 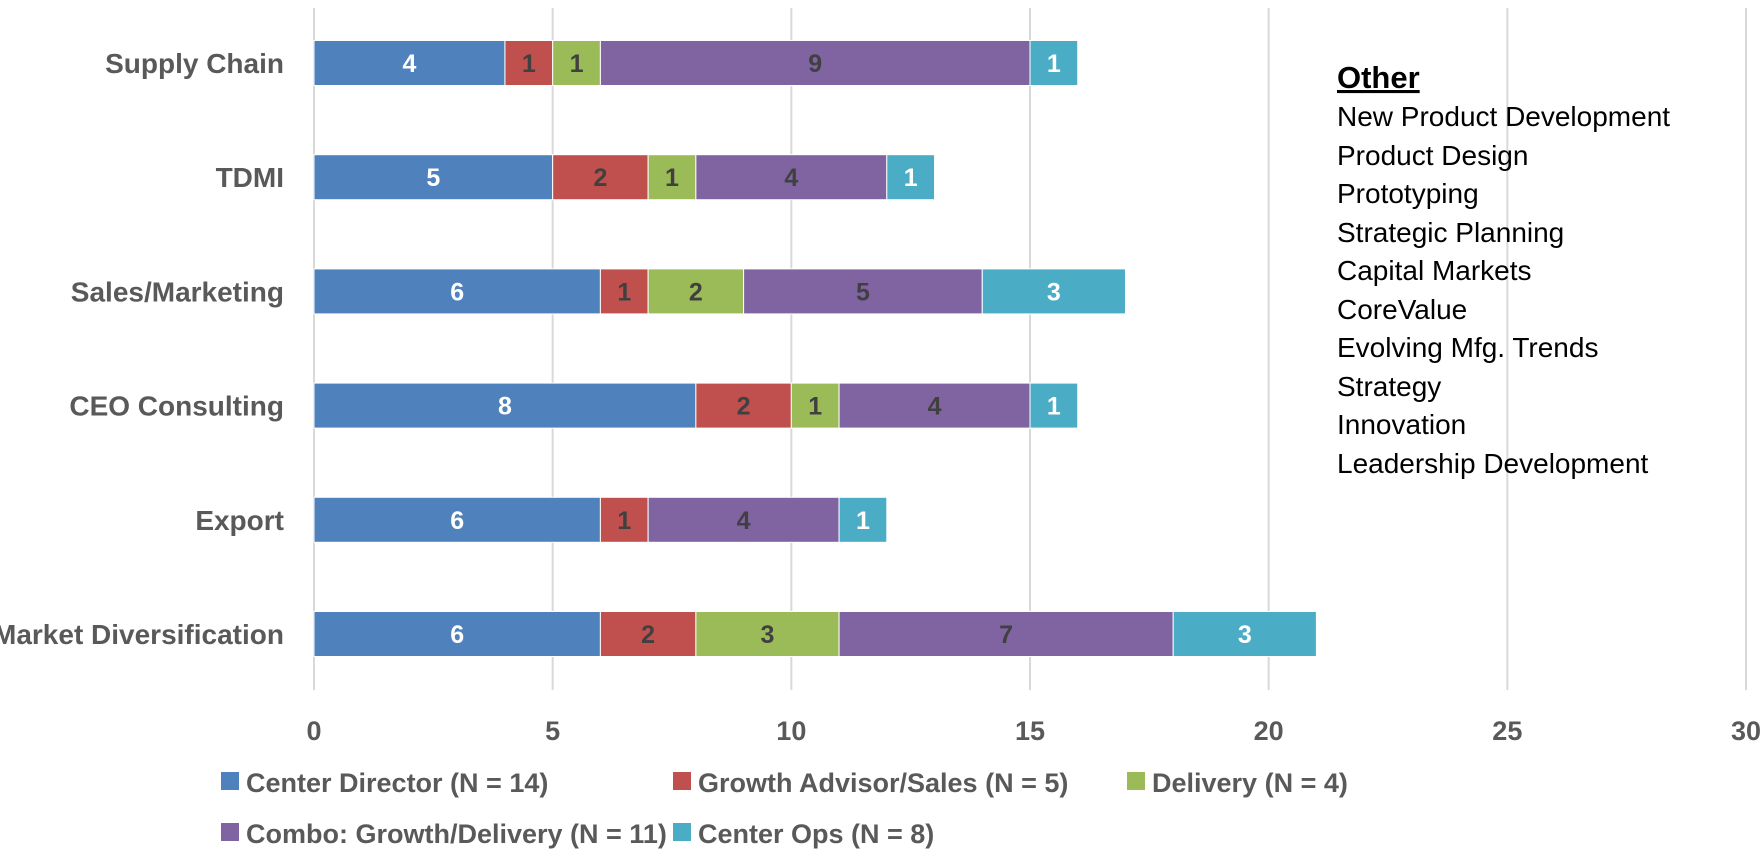 What do you see at coordinates (194, 63) in the screenshot?
I see `category-label: Supply Chain` at bounding box center [194, 63].